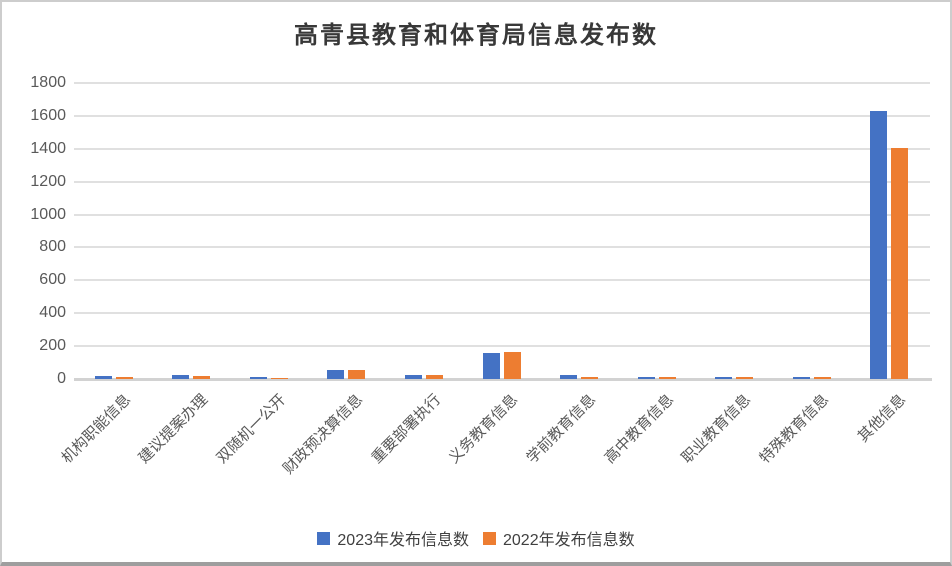  I want to click on legend-item-2022: 2022年发布信息数, so click(559, 538).